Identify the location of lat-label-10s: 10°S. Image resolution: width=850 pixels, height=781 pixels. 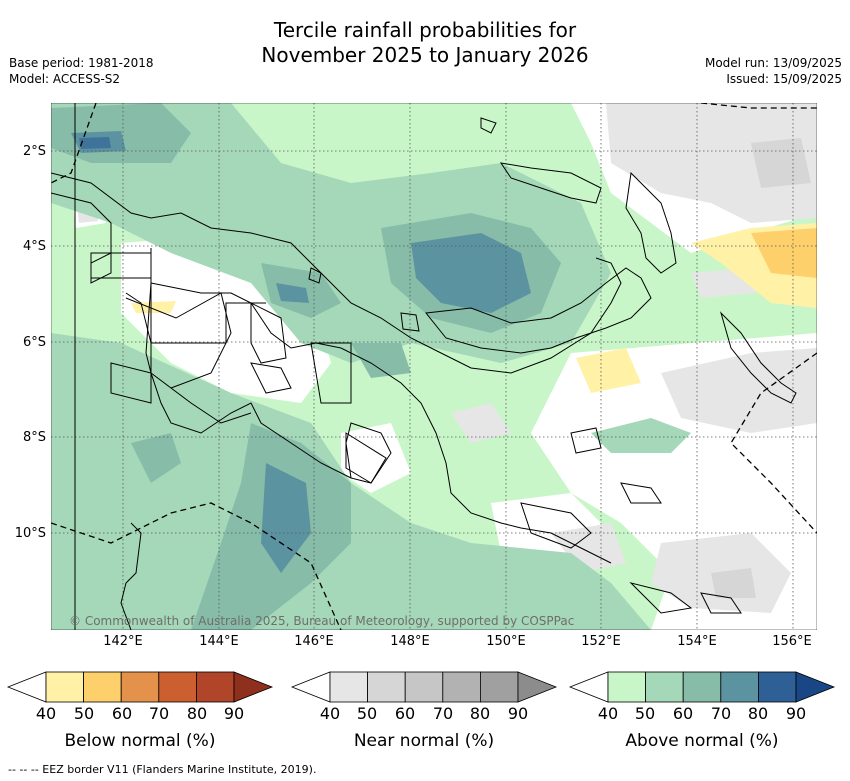
(30, 533).